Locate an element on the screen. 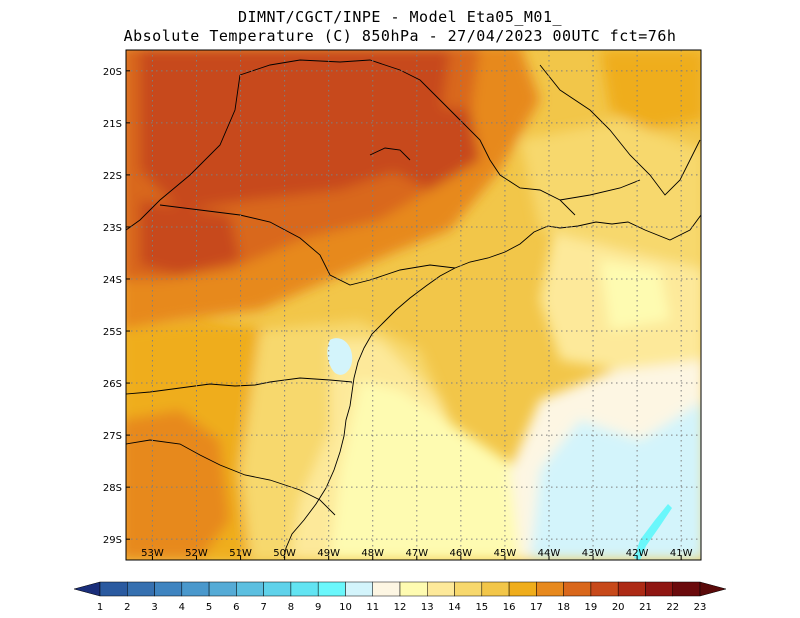  lon-tick-label: 47W is located at coordinates (416, 553).